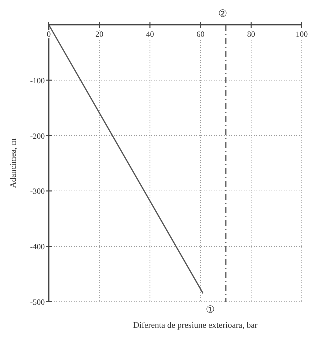 This screenshot has height=344, width=336. I want to click on x-axis-title: Diferenta de presiune exterioara, bar, so click(195, 325).